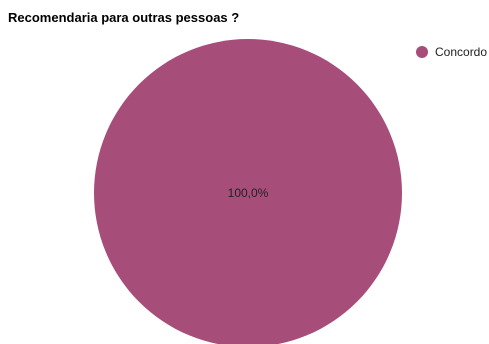 The image size is (489, 344). What do you see at coordinates (422, 52) in the screenshot?
I see `legend-swatch-concordo` at bounding box center [422, 52].